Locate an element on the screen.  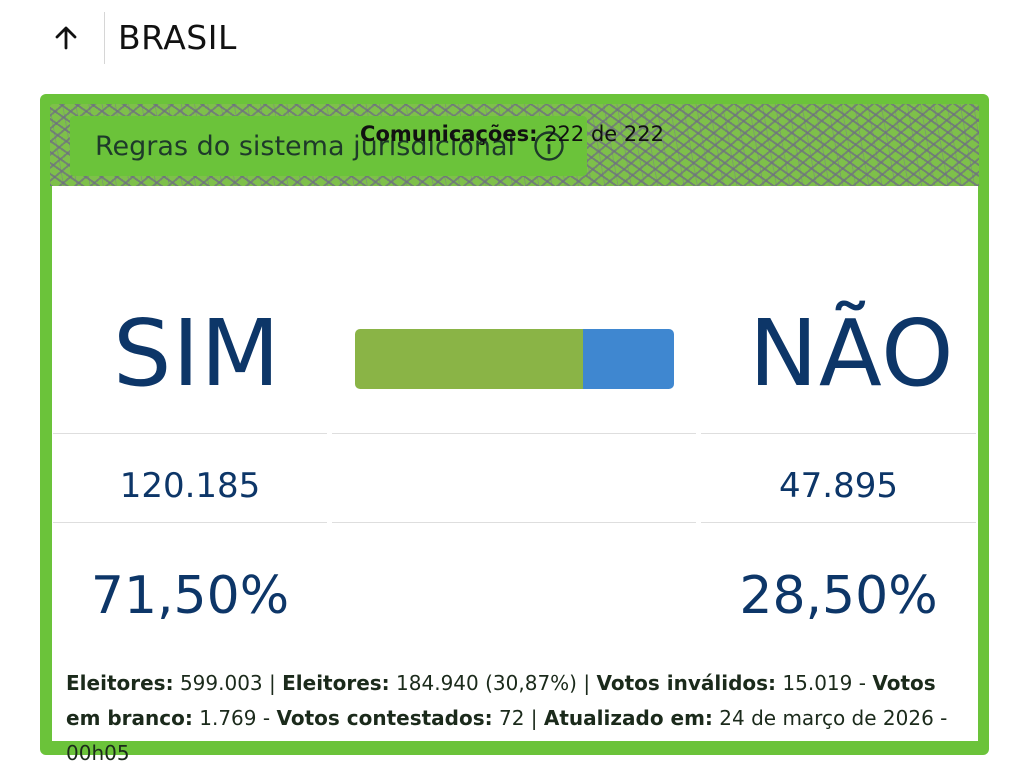
bar-nao-segment is located at coordinates (628, 359).